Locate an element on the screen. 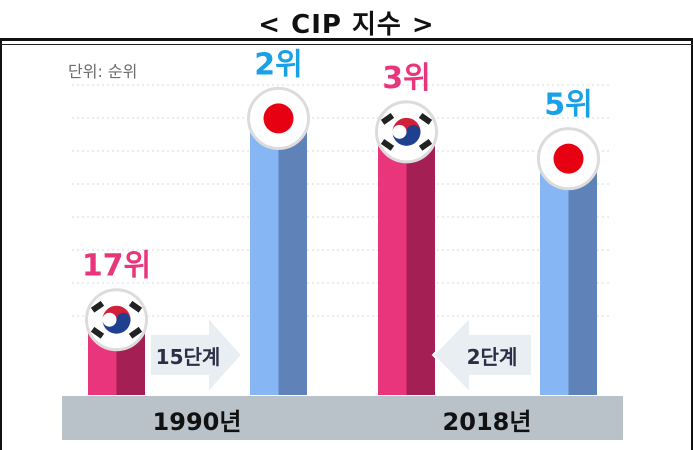  baseline-band is located at coordinates (342, 418).